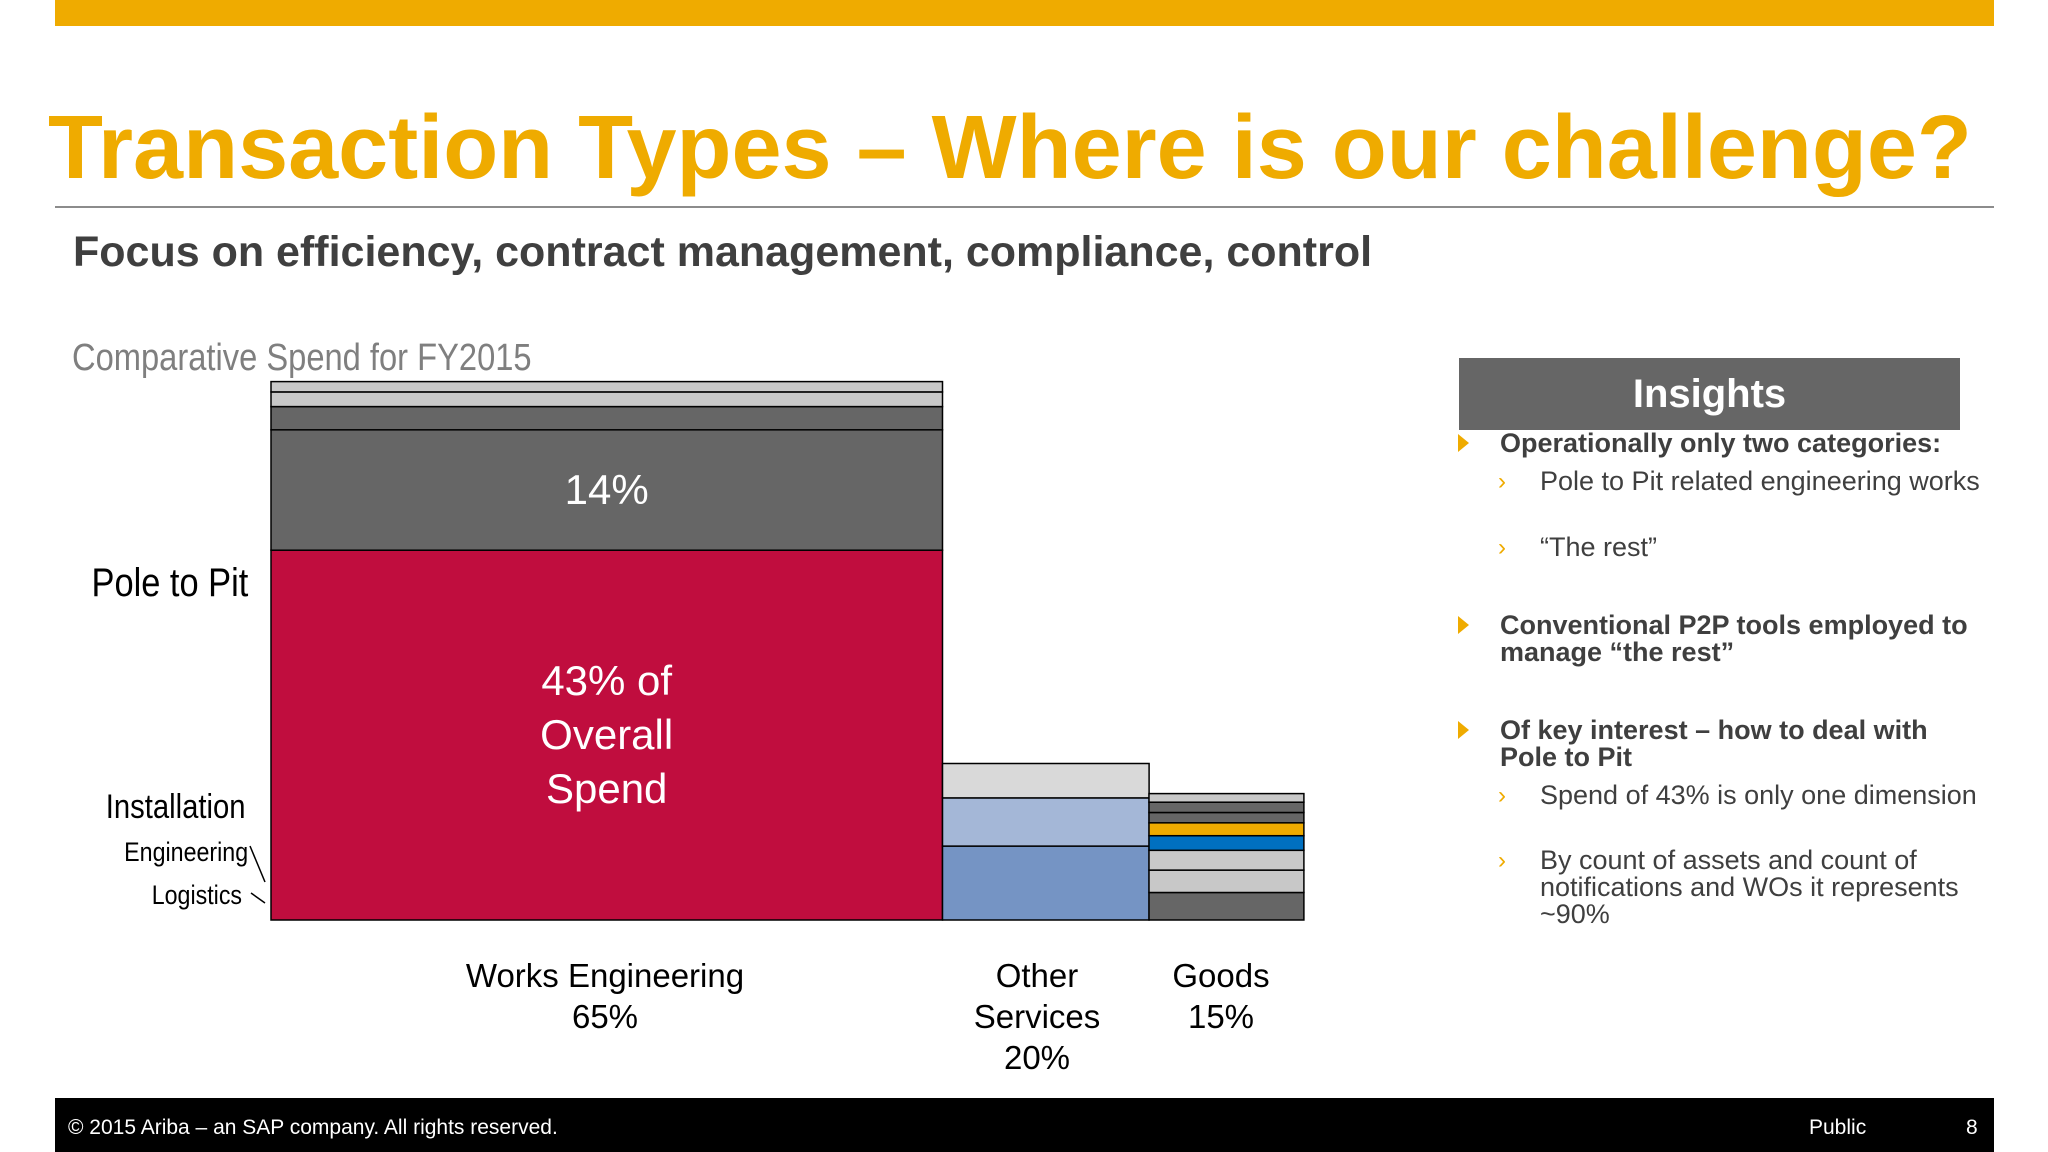  Describe the element at coordinates (1226, 881) in the screenshot. I see `chart-segment-col2-seg1` at that location.